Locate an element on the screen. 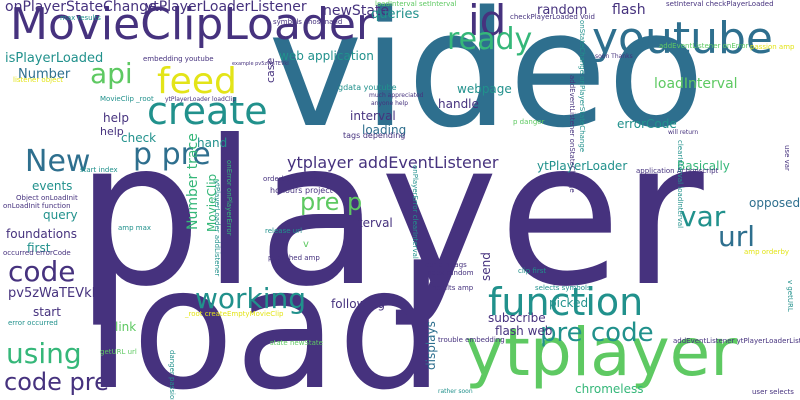  word-cloud-word: clearInterval loadInterval is located at coordinates (680, 184).